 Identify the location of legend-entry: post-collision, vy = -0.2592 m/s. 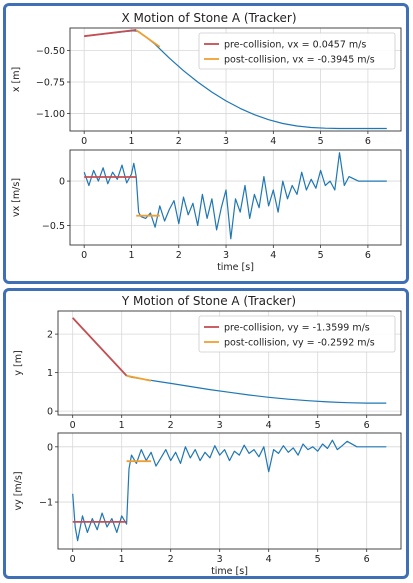
(299, 343).